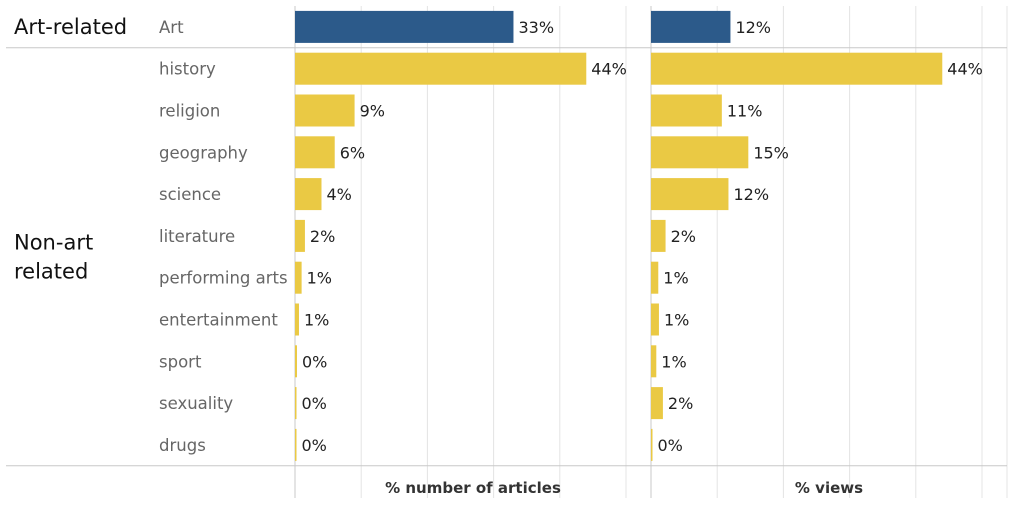 This screenshot has height=510, width=1024. I want to click on category-label: literature, so click(197, 236).